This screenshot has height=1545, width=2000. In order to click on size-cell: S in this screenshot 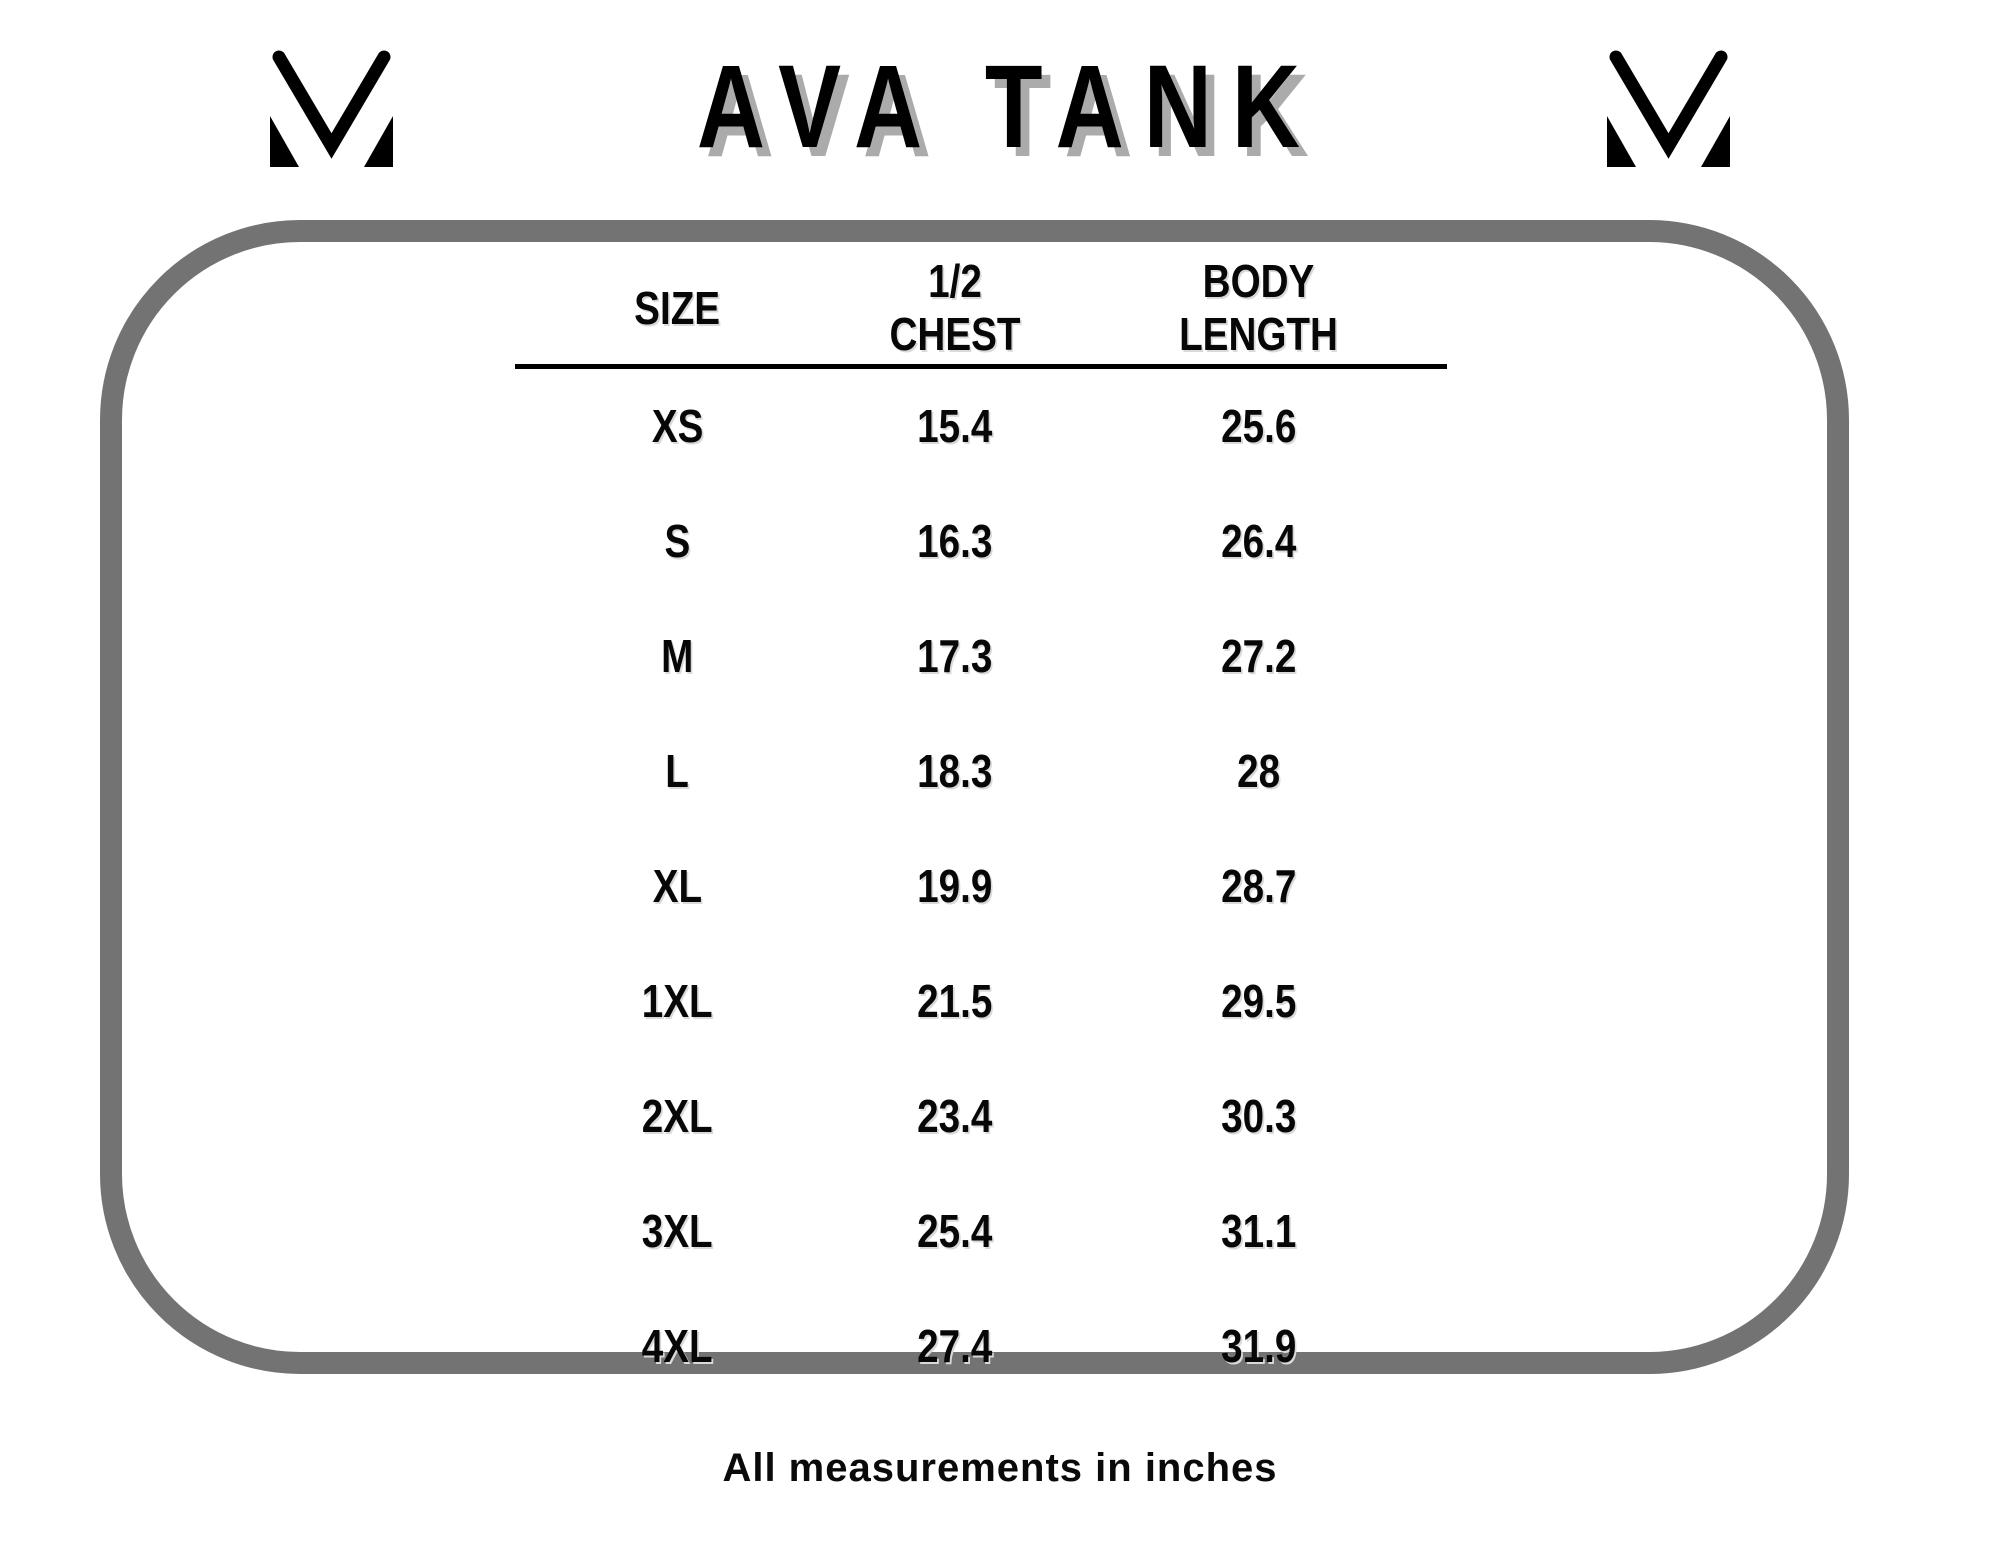, I will do `click(677, 541)`.